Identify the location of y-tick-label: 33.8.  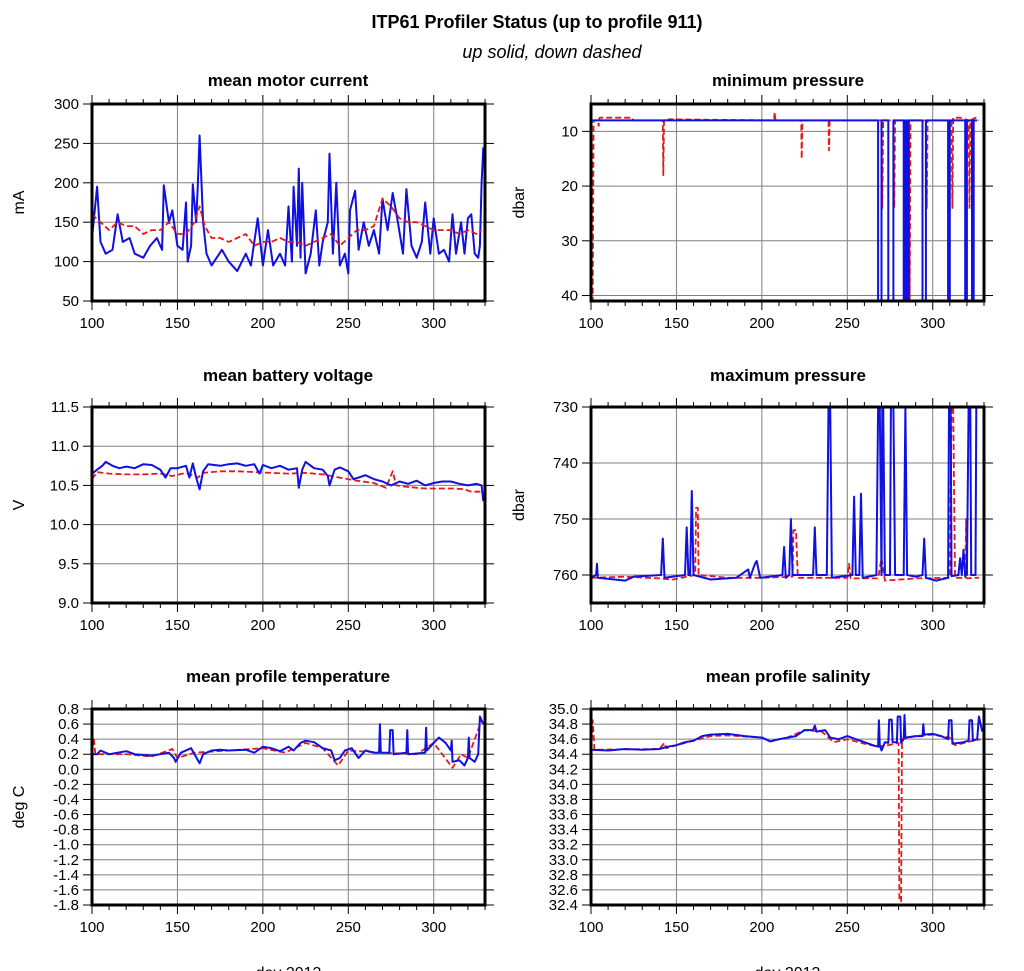
(563, 799).